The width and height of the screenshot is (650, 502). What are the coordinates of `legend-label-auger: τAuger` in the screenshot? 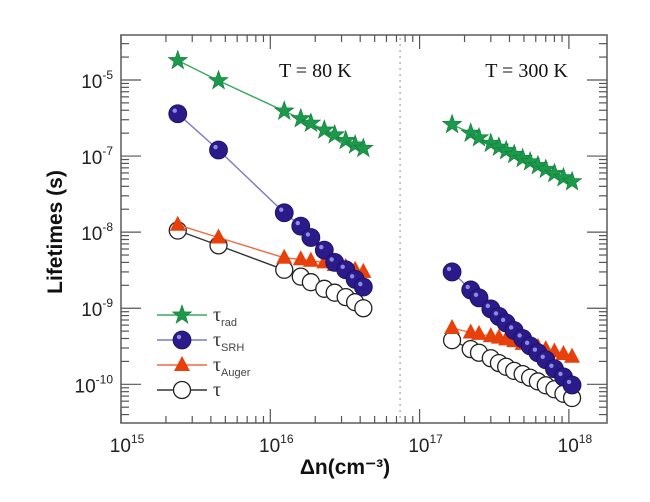 It's located at (232, 366).